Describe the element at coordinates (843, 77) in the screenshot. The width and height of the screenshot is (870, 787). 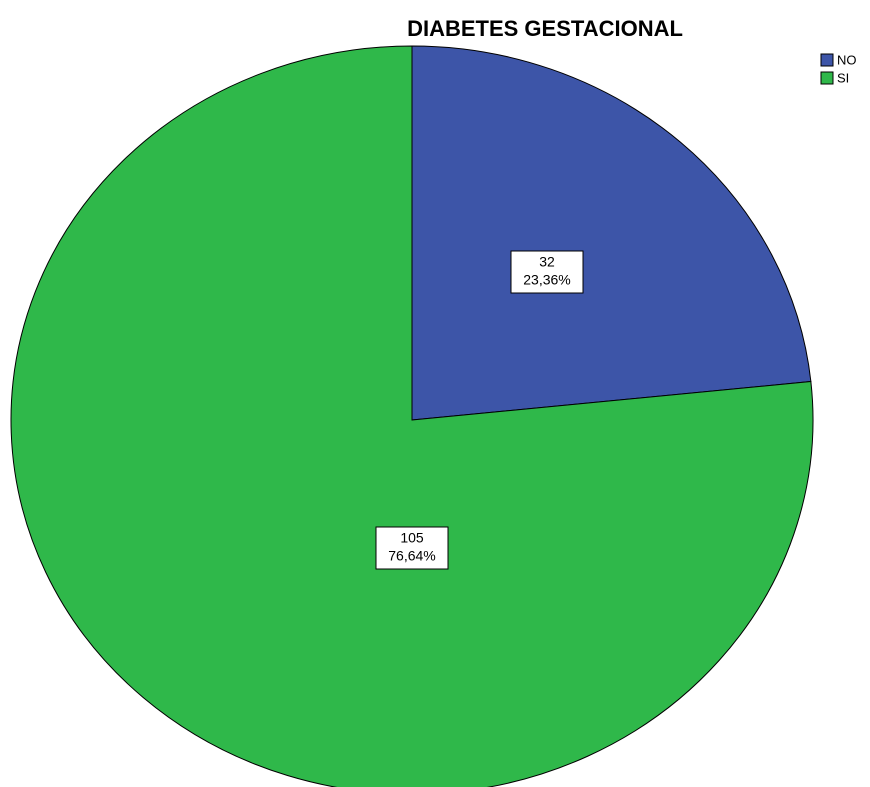
I see `legend-label: SI` at that location.